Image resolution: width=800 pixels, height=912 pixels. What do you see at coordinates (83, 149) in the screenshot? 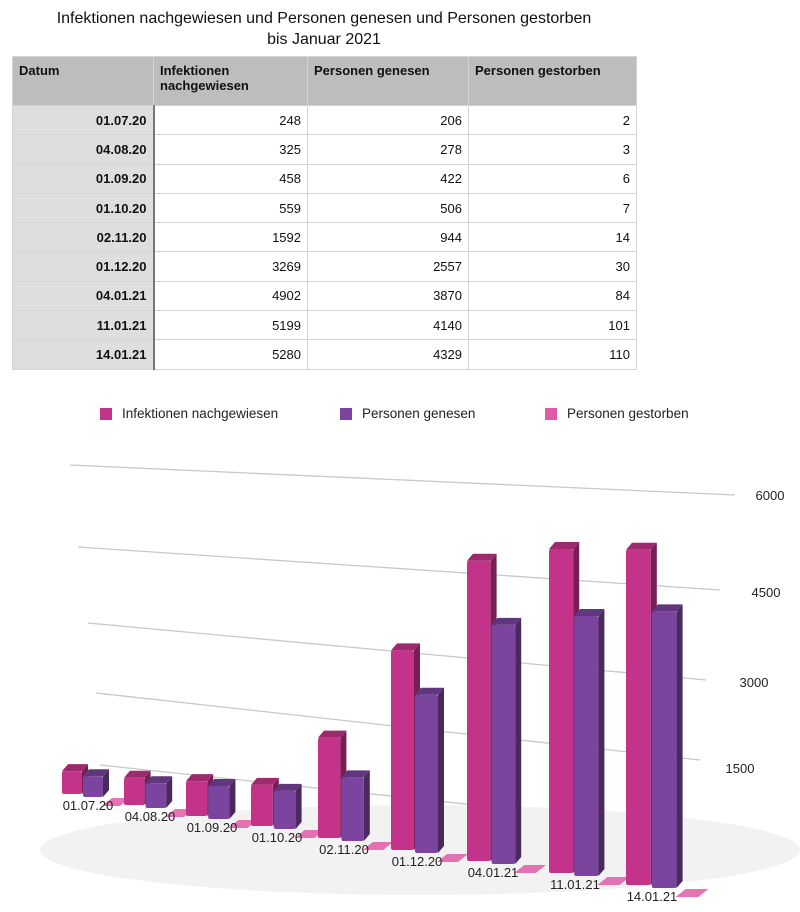
I see `date-cell: 04.08.20` at bounding box center [83, 149].